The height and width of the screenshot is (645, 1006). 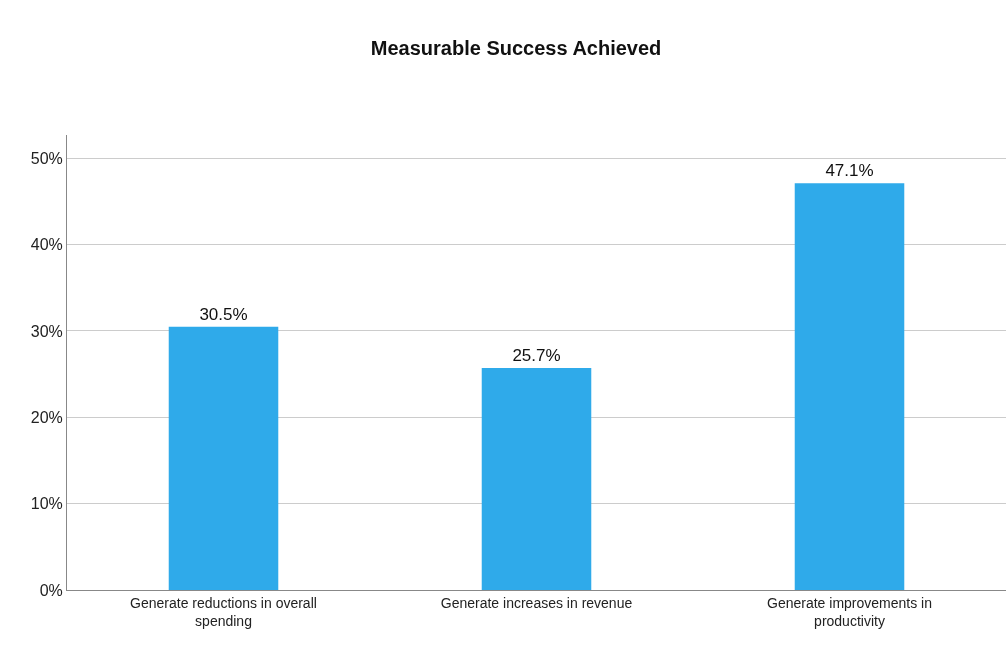 What do you see at coordinates (536, 602) in the screenshot?
I see `x-tick-label: Generate increases in revenue` at bounding box center [536, 602].